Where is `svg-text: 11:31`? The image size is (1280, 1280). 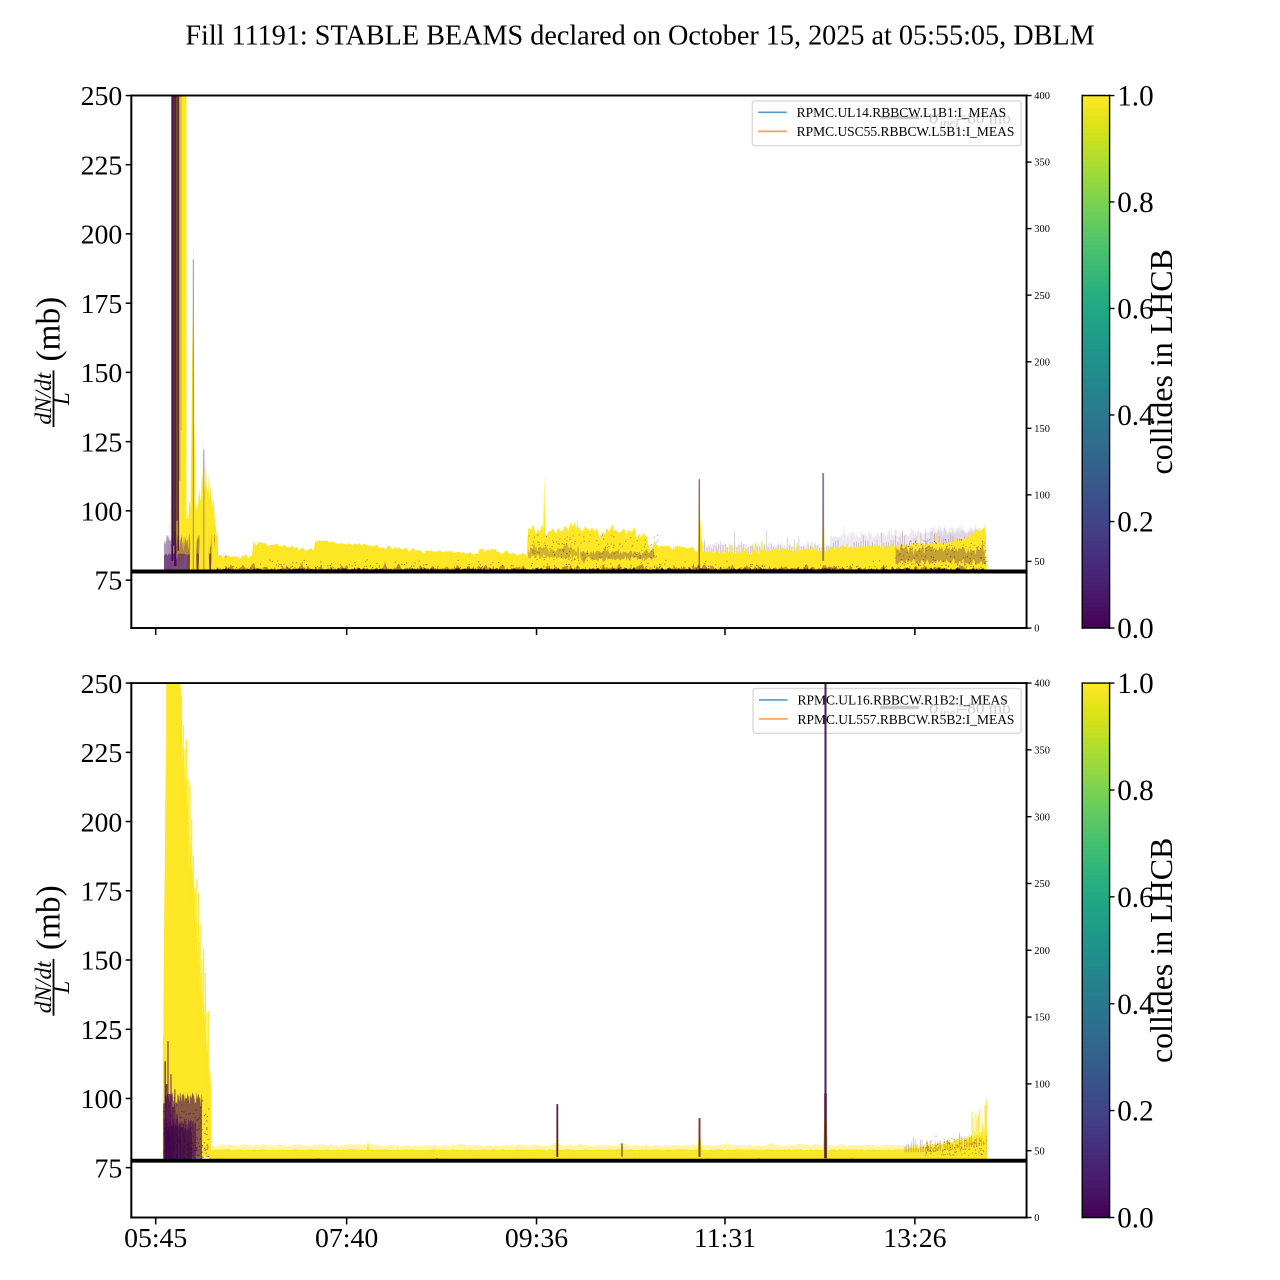
svg-text: 11:31 is located at coordinates (725, 1238).